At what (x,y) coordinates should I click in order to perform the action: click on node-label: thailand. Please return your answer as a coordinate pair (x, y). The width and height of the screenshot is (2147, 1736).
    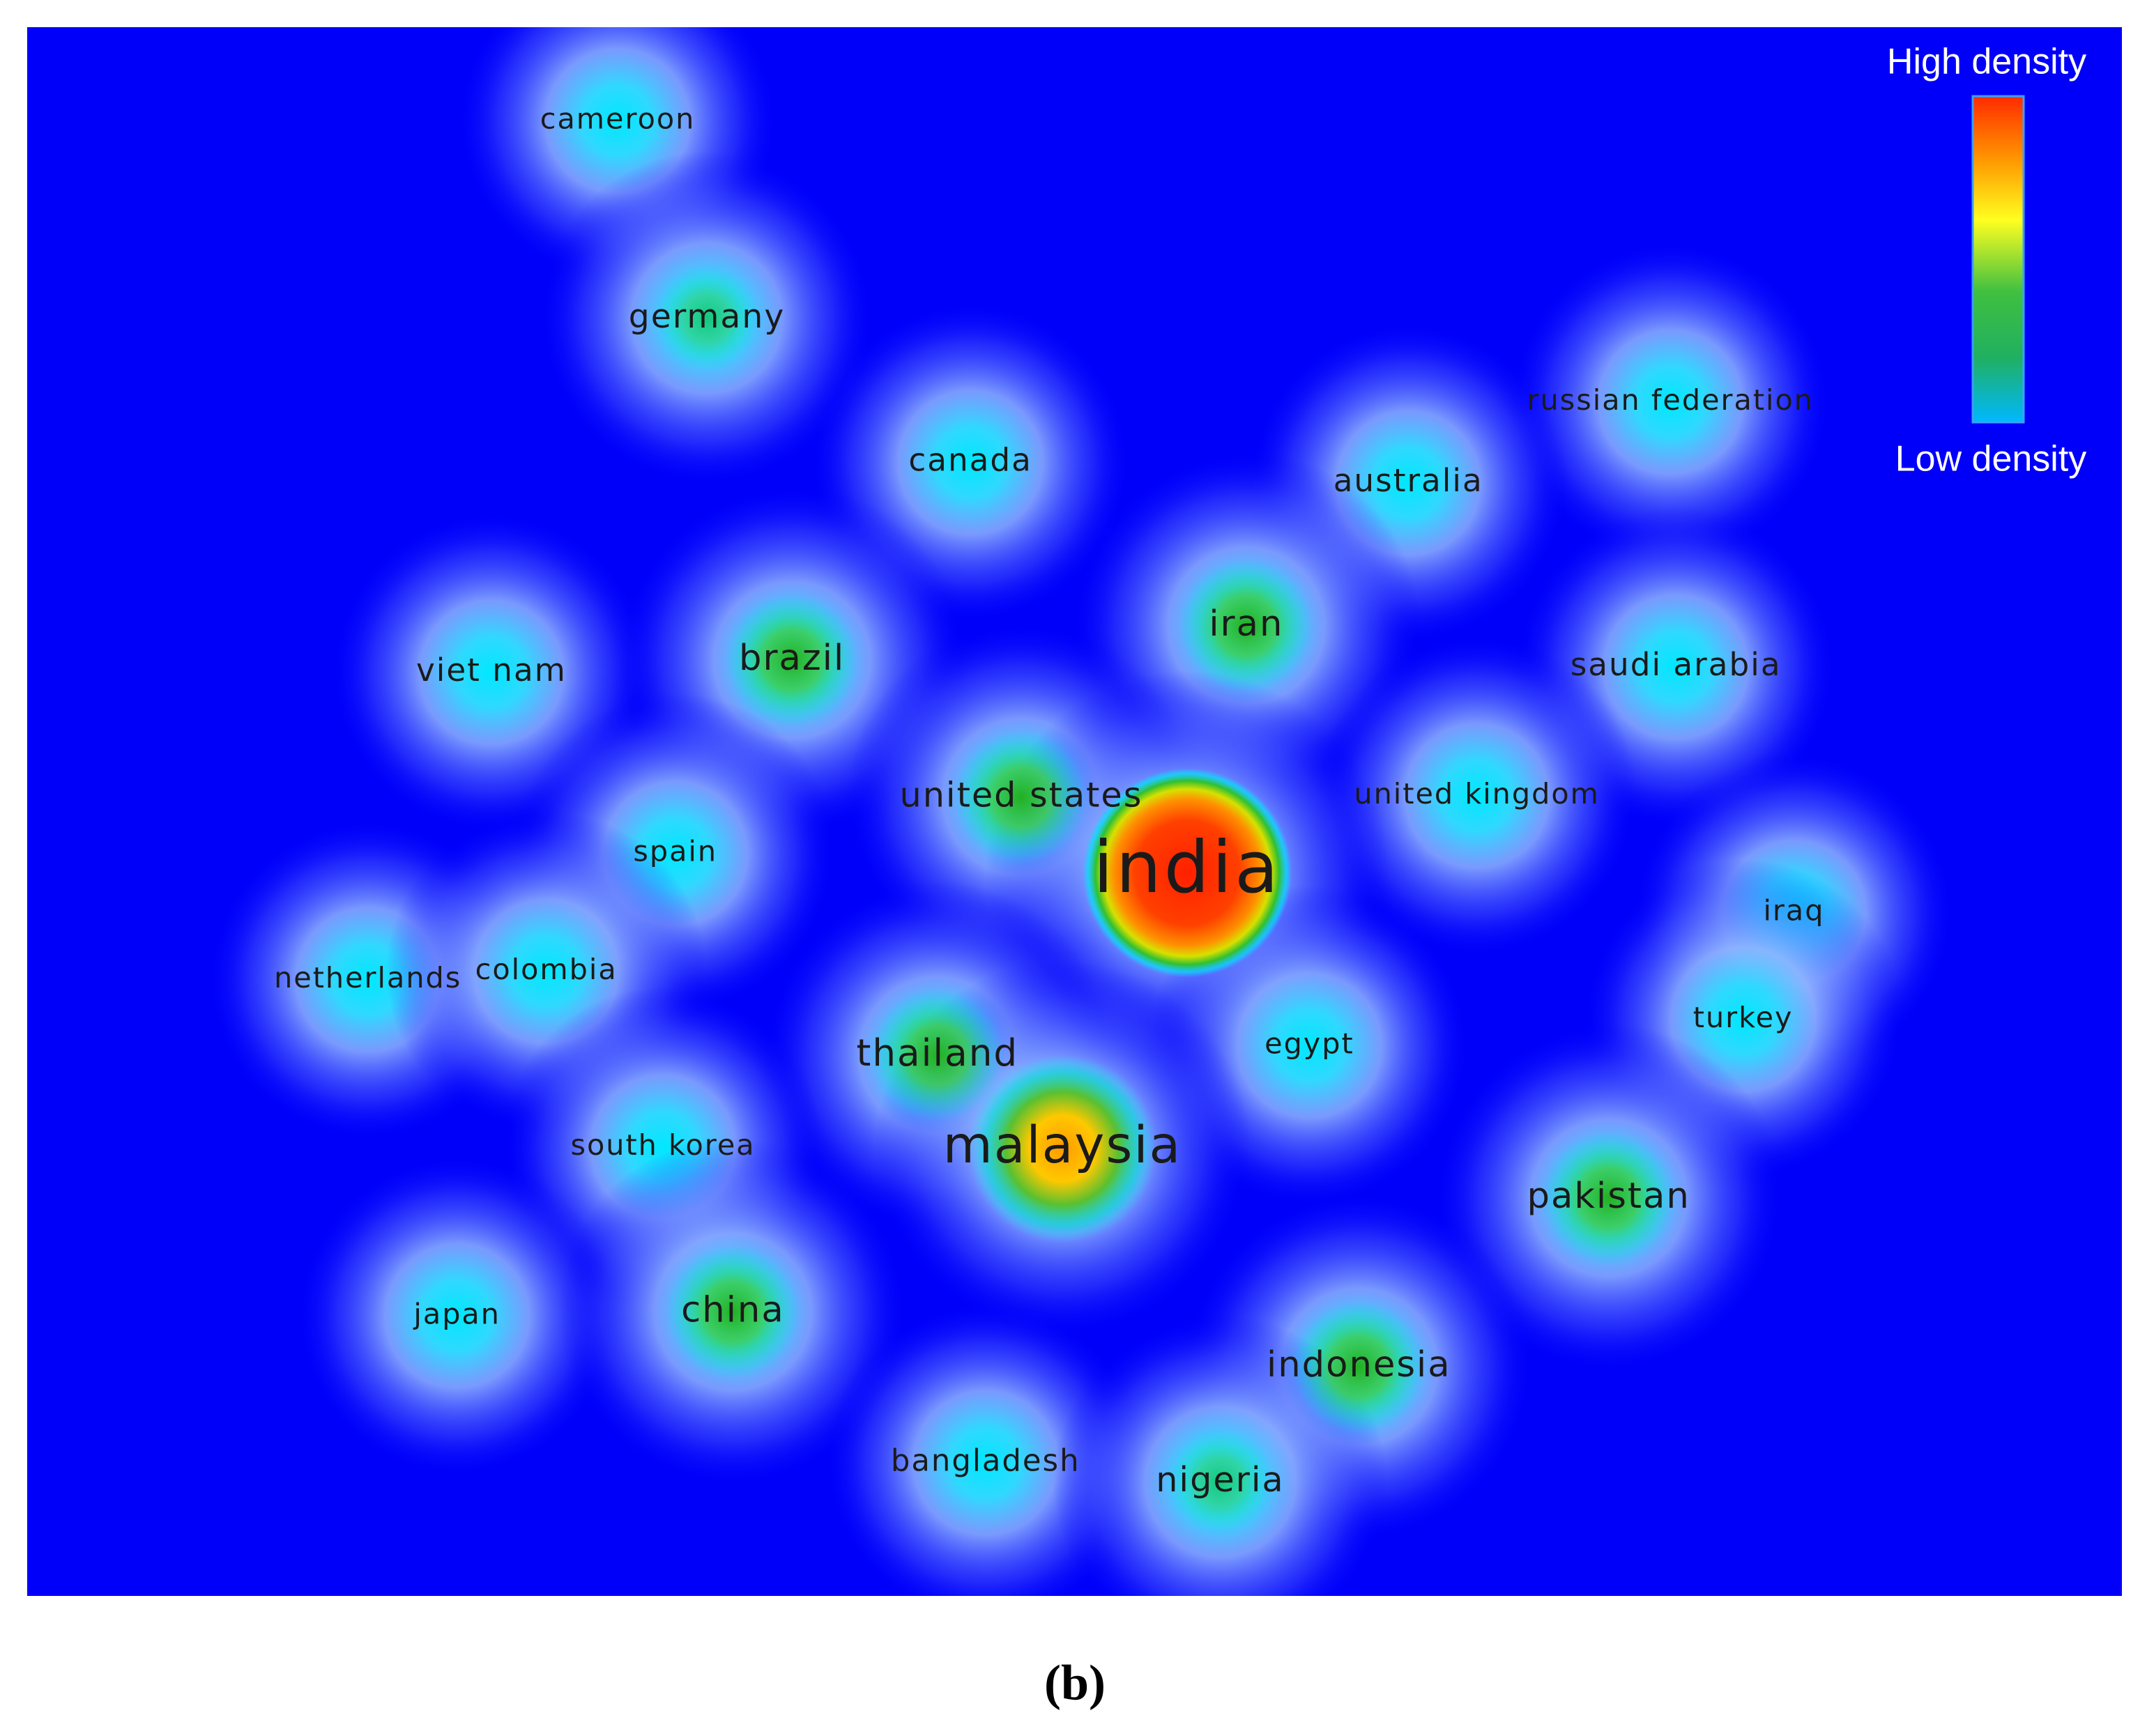
    Looking at the image, I should click on (937, 1053).